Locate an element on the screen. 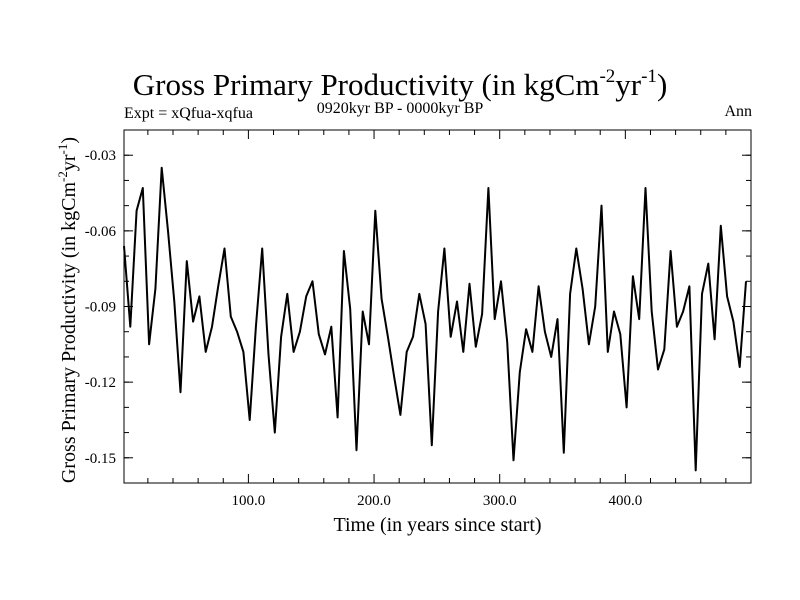 This screenshot has width=800, height=600. x-tick-label: 300.0 is located at coordinates (500, 501).